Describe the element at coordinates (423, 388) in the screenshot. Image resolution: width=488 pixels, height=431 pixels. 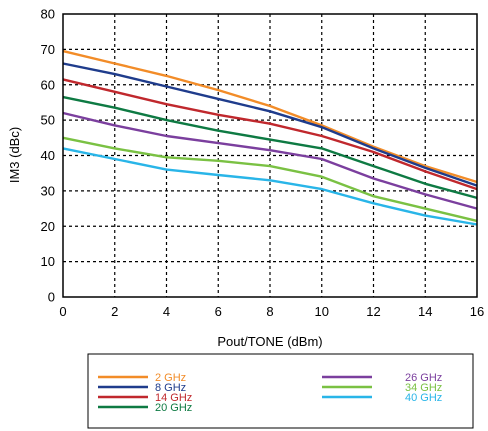
I see `legend-label: 34 GHz` at that location.